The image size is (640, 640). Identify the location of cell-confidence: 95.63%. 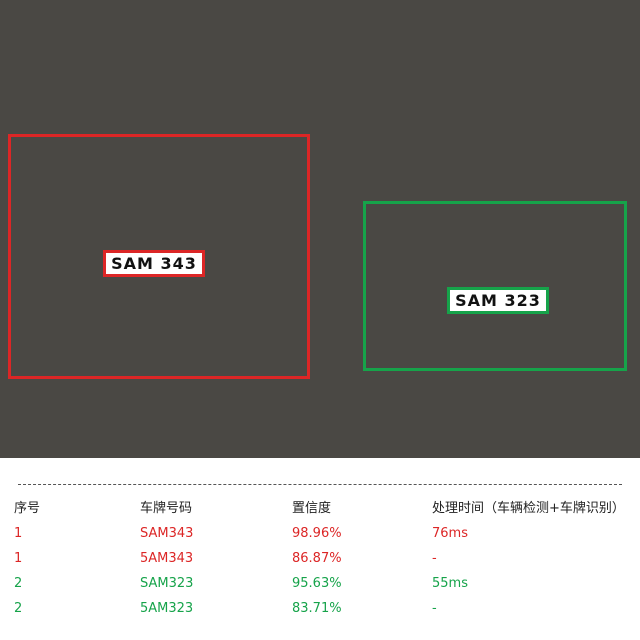
(317, 583).